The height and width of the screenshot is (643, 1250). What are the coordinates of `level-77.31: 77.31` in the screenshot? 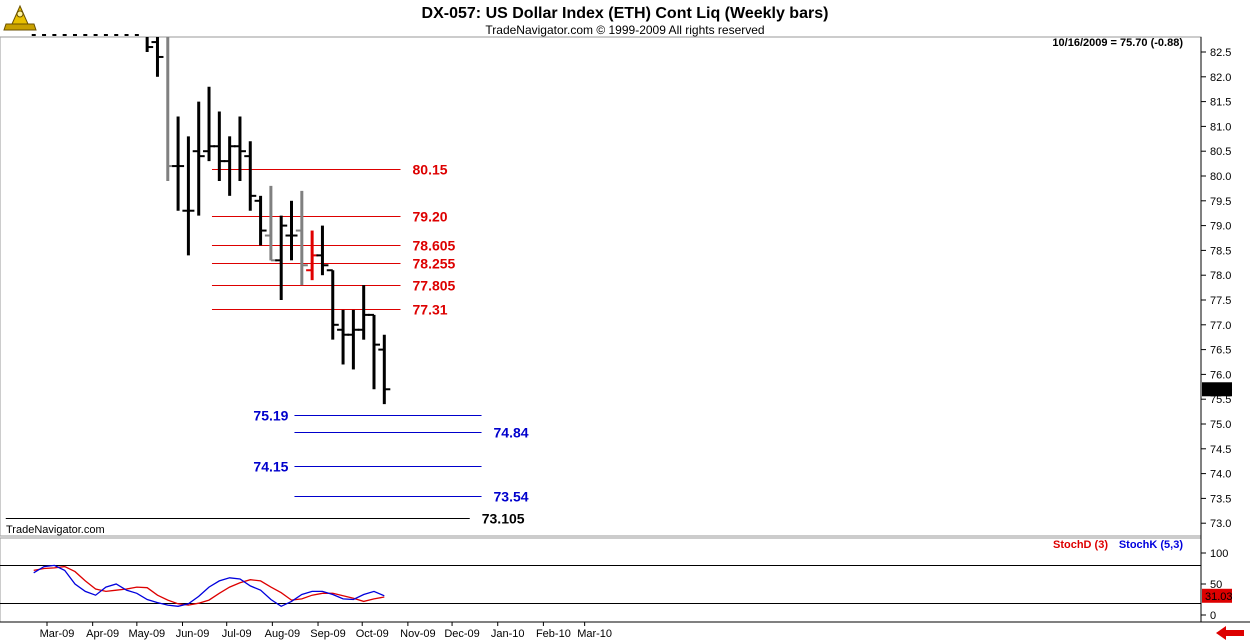 It's located at (329, 310).